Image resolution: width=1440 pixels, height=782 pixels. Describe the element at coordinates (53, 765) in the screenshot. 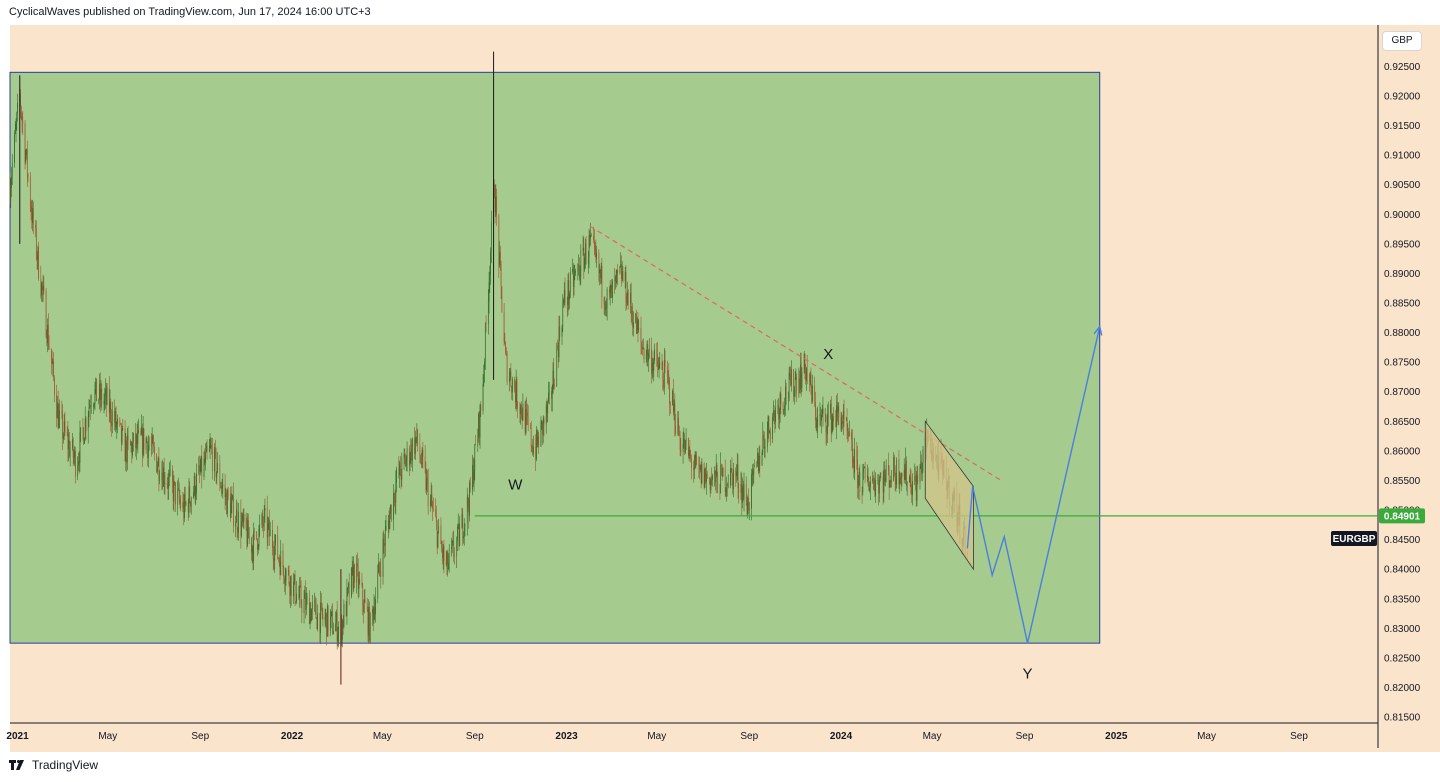

I see `tradingview-brand: TradingView` at that location.